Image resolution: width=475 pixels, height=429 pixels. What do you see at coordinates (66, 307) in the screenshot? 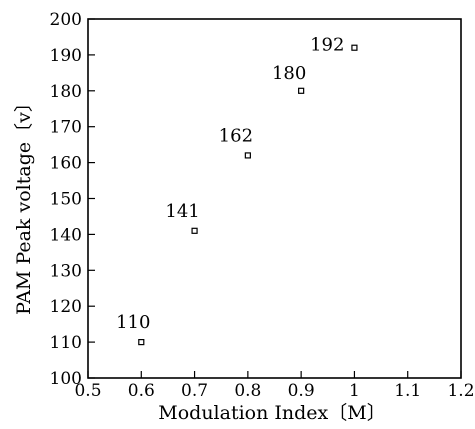
I see `y-tick-label: 120` at bounding box center [66, 307].